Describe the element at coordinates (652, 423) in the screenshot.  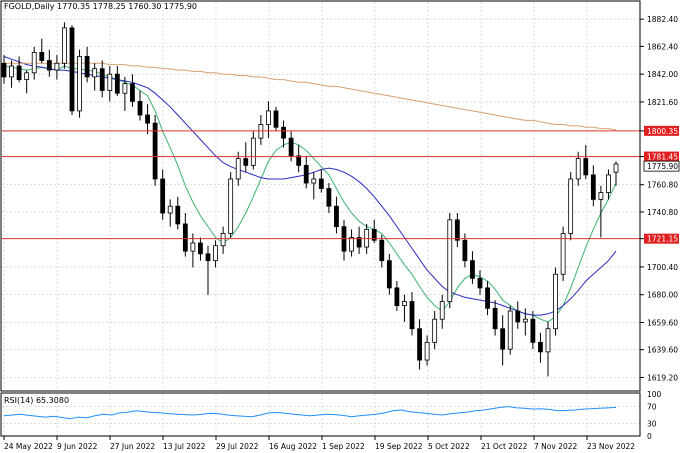
I see `rsi-tick-label: 30` at that location.